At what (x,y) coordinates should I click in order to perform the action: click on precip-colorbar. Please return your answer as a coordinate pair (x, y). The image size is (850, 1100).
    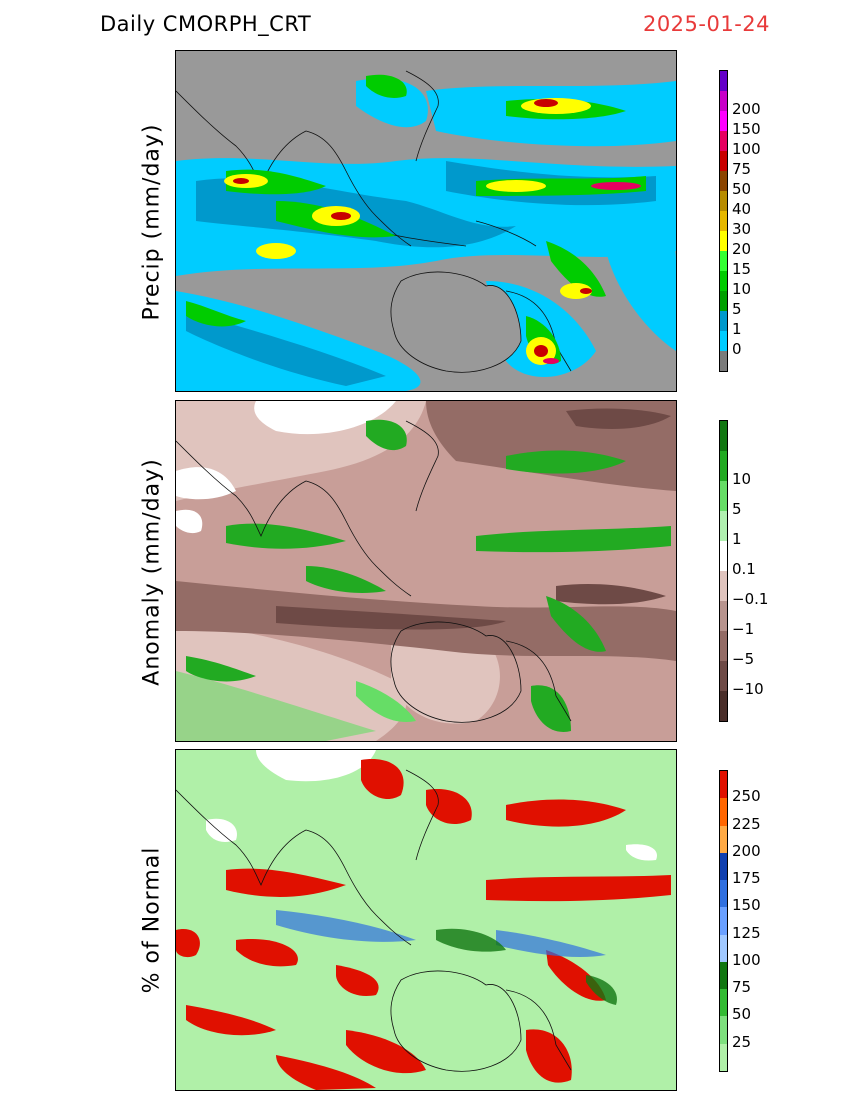
    Looking at the image, I should click on (723, 221).